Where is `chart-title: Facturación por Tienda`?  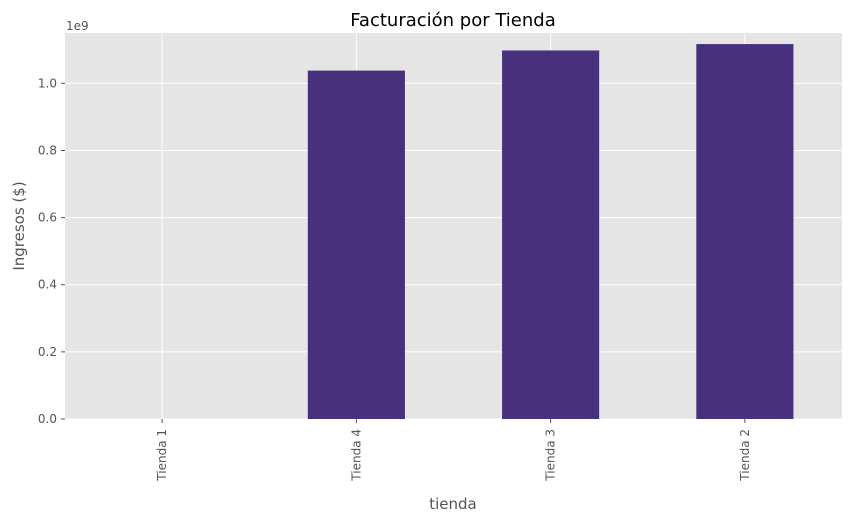 chart-title: Facturación por Tienda is located at coordinates (453, 20).